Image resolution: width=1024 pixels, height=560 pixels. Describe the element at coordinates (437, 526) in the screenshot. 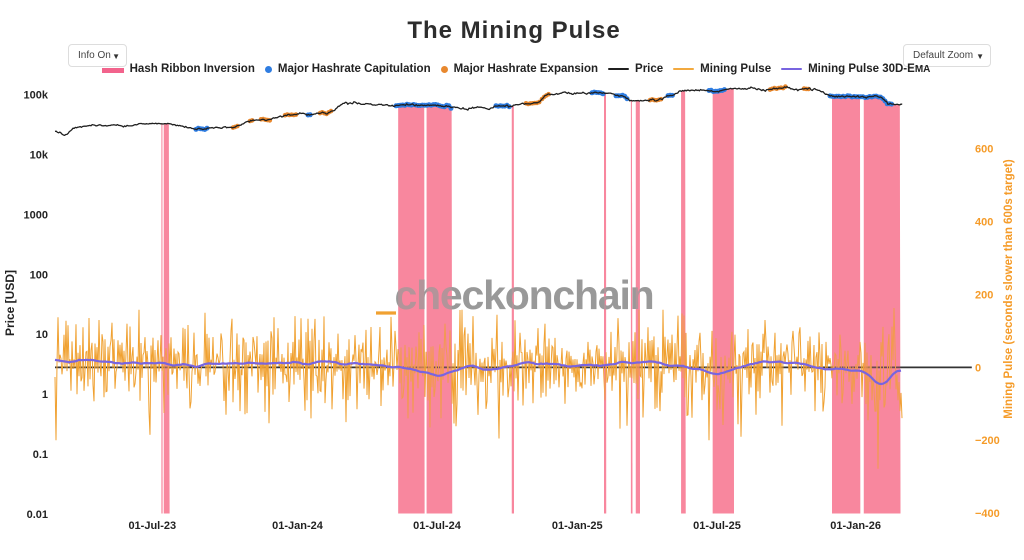

I see `svg-text: 01-Jul-24` at that location.